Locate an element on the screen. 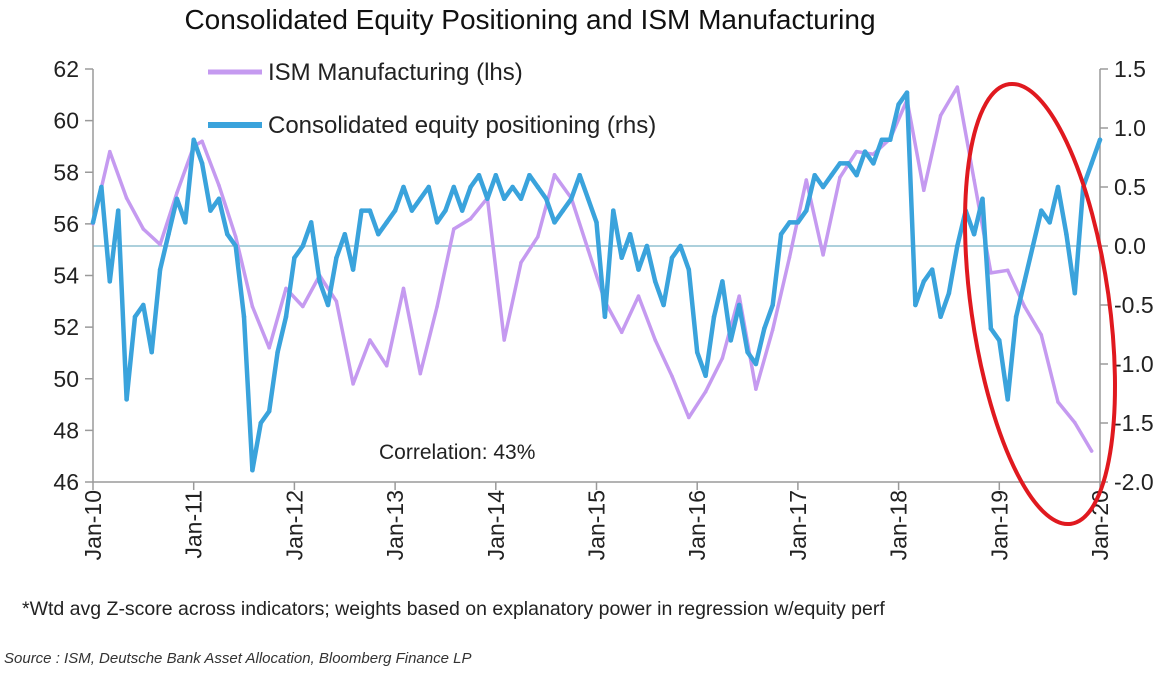 The height and width of the screenshot is (674, 1174). right-tick-label: 1.5 is located at coordinates (1130, 69).